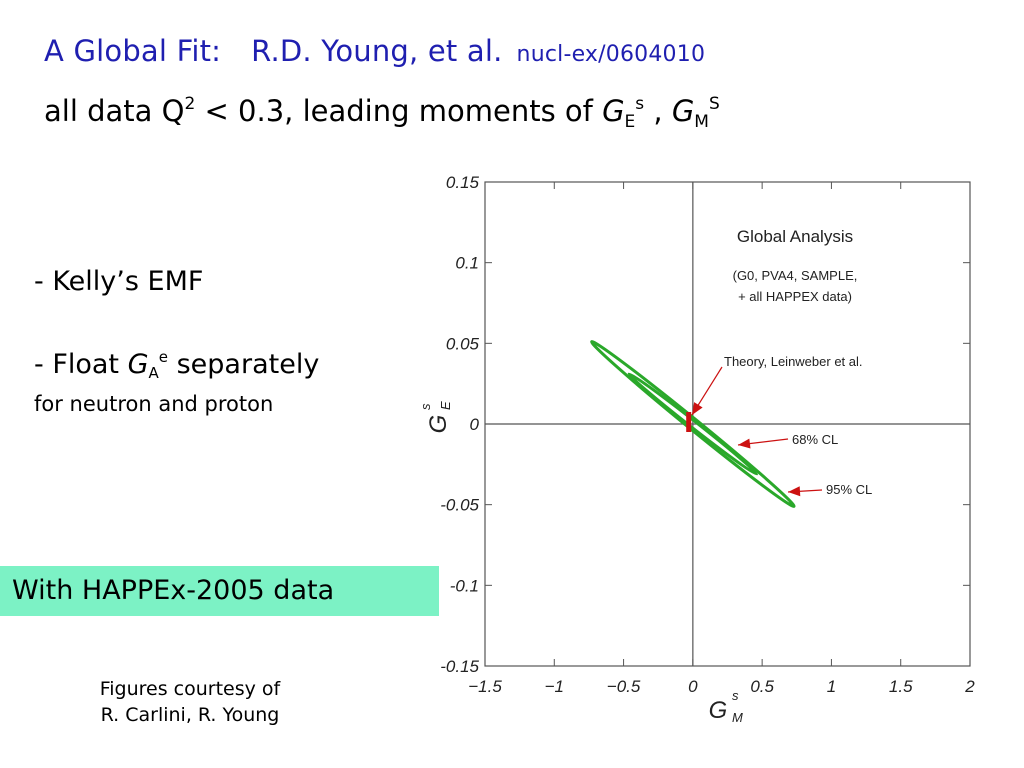  I want to click on annotation-68-cl: 68% CL, so click(815, 439).